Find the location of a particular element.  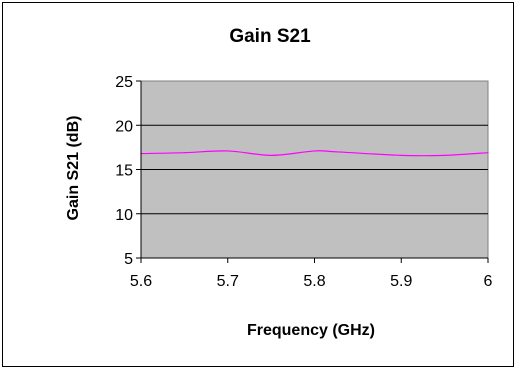

y-tick-label: 20 is located at coordinates (124, 126).